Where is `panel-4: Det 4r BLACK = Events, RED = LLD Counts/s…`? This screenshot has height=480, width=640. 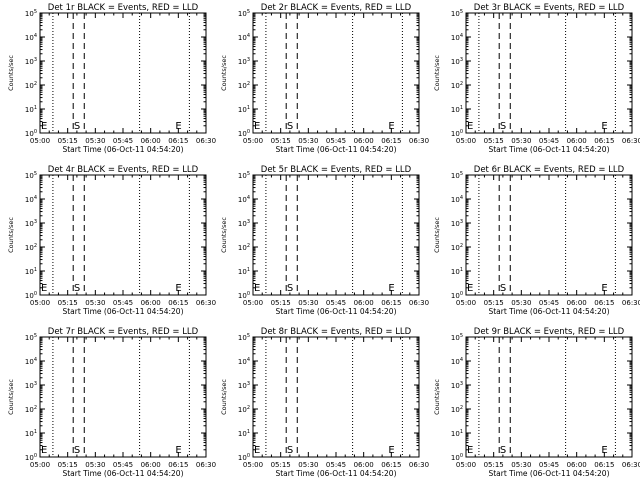 panel-4: Det 4r BLACK = Events, RED = LLD Counts/s… is located at coordinates (111, 240).